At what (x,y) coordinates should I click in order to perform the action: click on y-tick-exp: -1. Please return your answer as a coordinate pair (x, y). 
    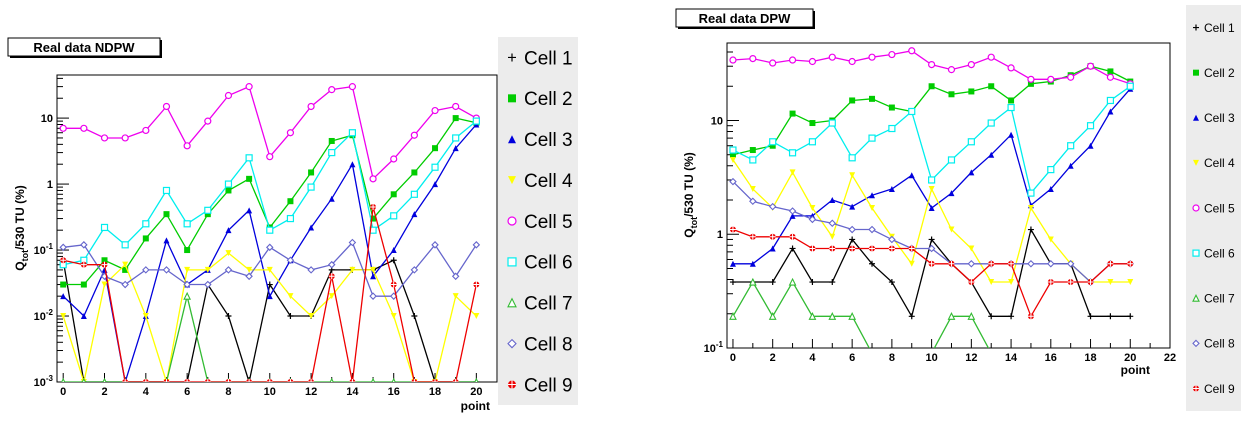
    Looking at the image, I should click on (50, 246).